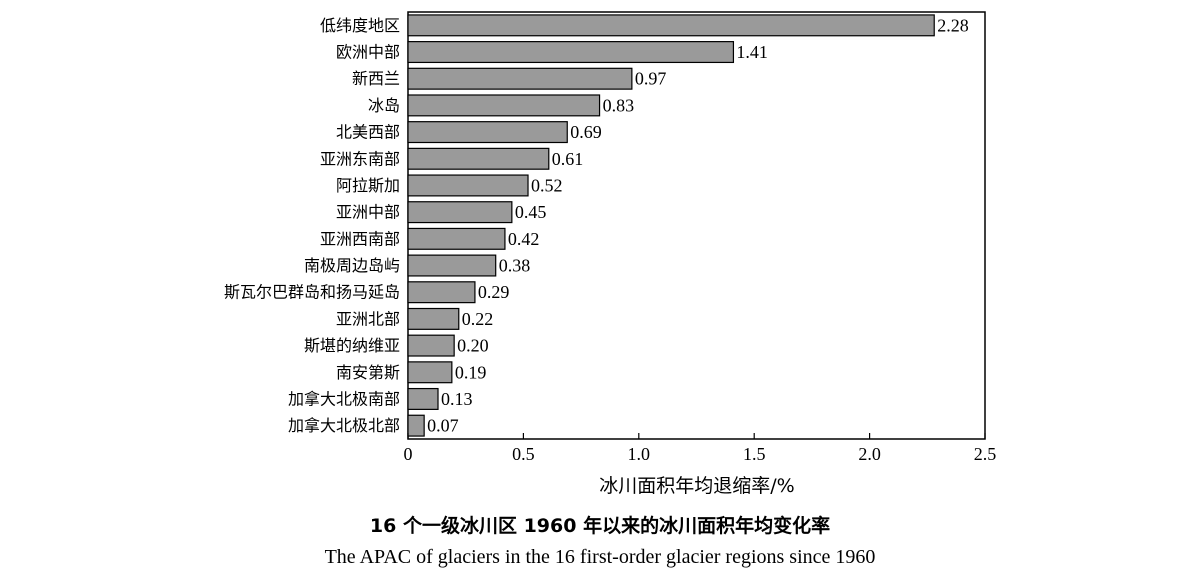 This screenshot has width=1200, height=579. Describe the element at coordinates (360, 238) in the screenshot. I see `category-label: 亚洲西南部` at that location.